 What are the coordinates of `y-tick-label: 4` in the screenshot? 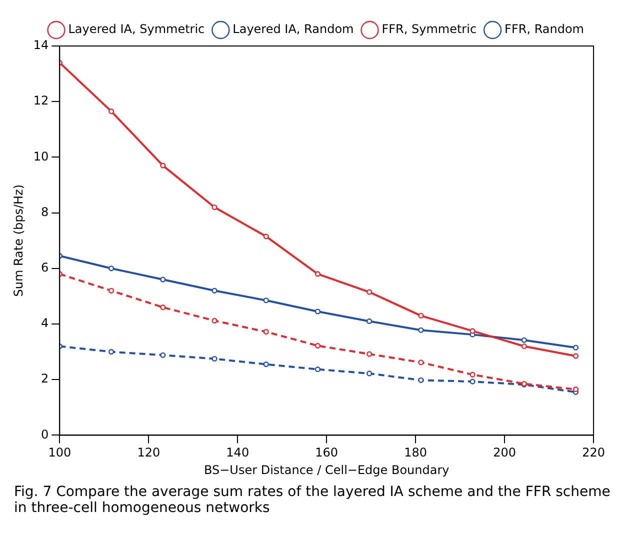 It's located at (45, 323).